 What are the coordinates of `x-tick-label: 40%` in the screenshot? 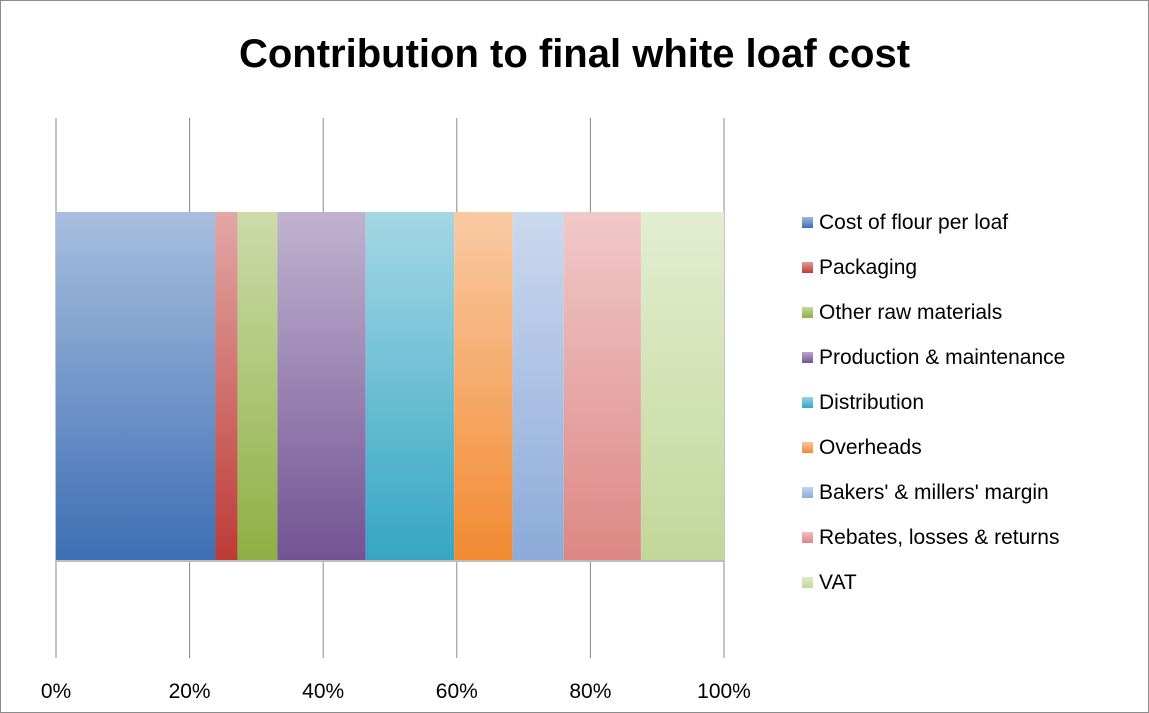 It's located at (323, 691).